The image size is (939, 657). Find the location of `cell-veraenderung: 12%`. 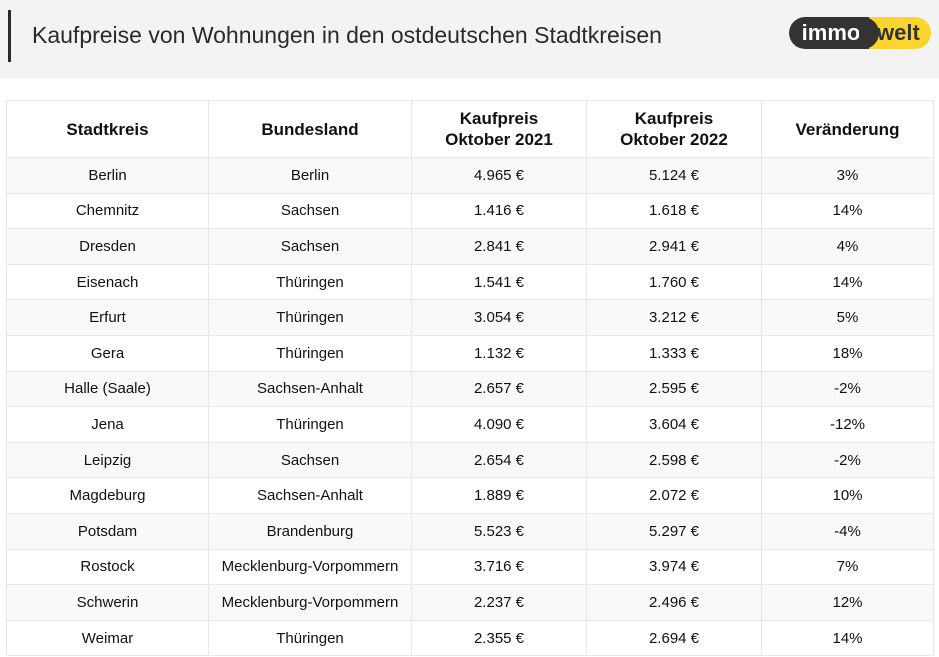

cell-veraenderung: 12% is located at coordinates (847, 602).